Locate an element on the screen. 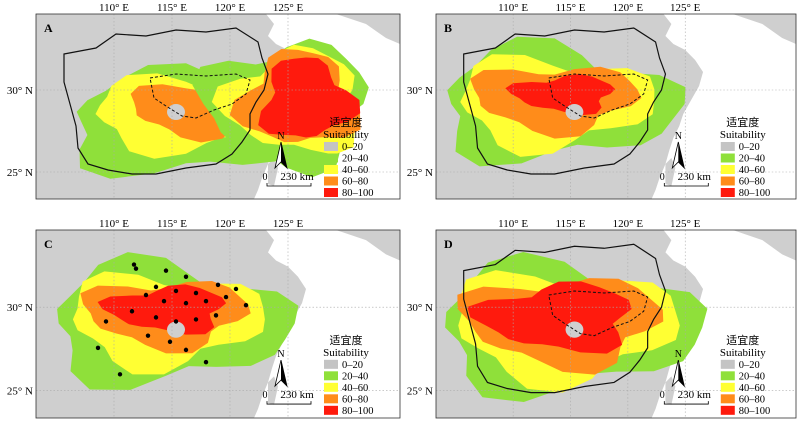 Image resolution: width=800 pixels, height=430 pixels. panel-label: B is located at coordinates (448, 28).